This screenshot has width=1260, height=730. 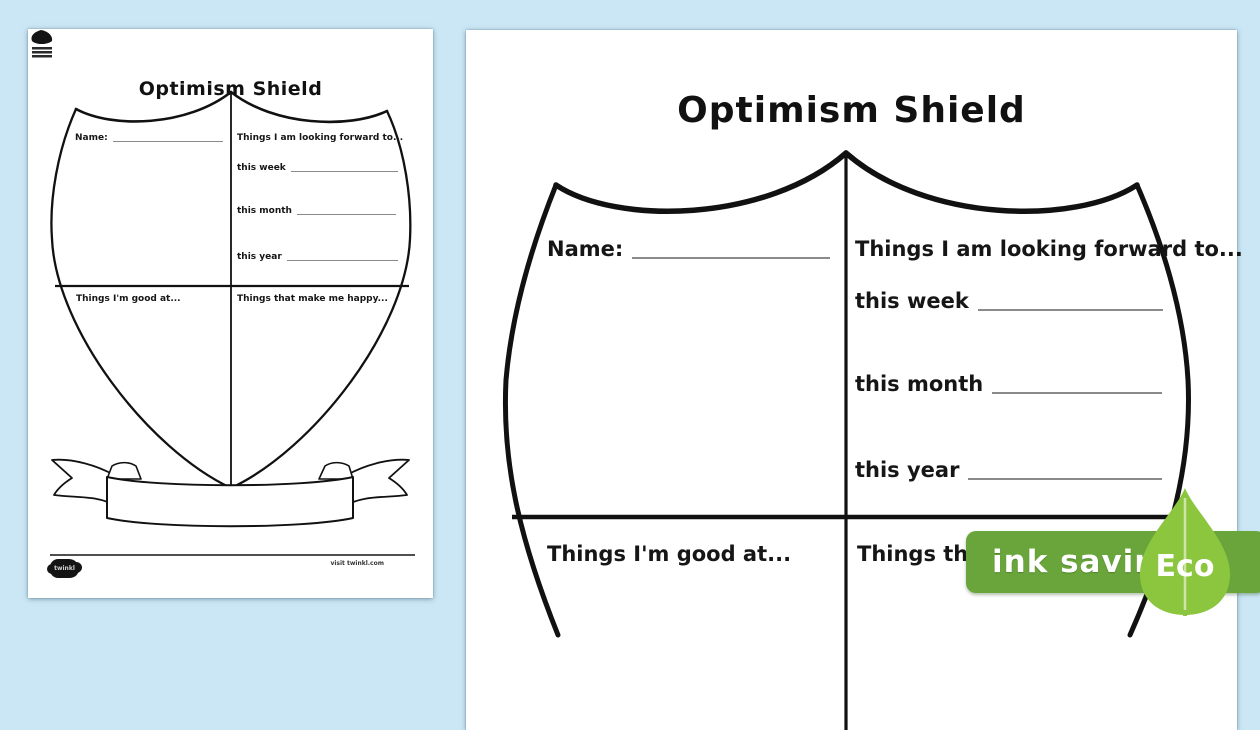 I want to click on banner-left-curl, so click(x=124, y=470).